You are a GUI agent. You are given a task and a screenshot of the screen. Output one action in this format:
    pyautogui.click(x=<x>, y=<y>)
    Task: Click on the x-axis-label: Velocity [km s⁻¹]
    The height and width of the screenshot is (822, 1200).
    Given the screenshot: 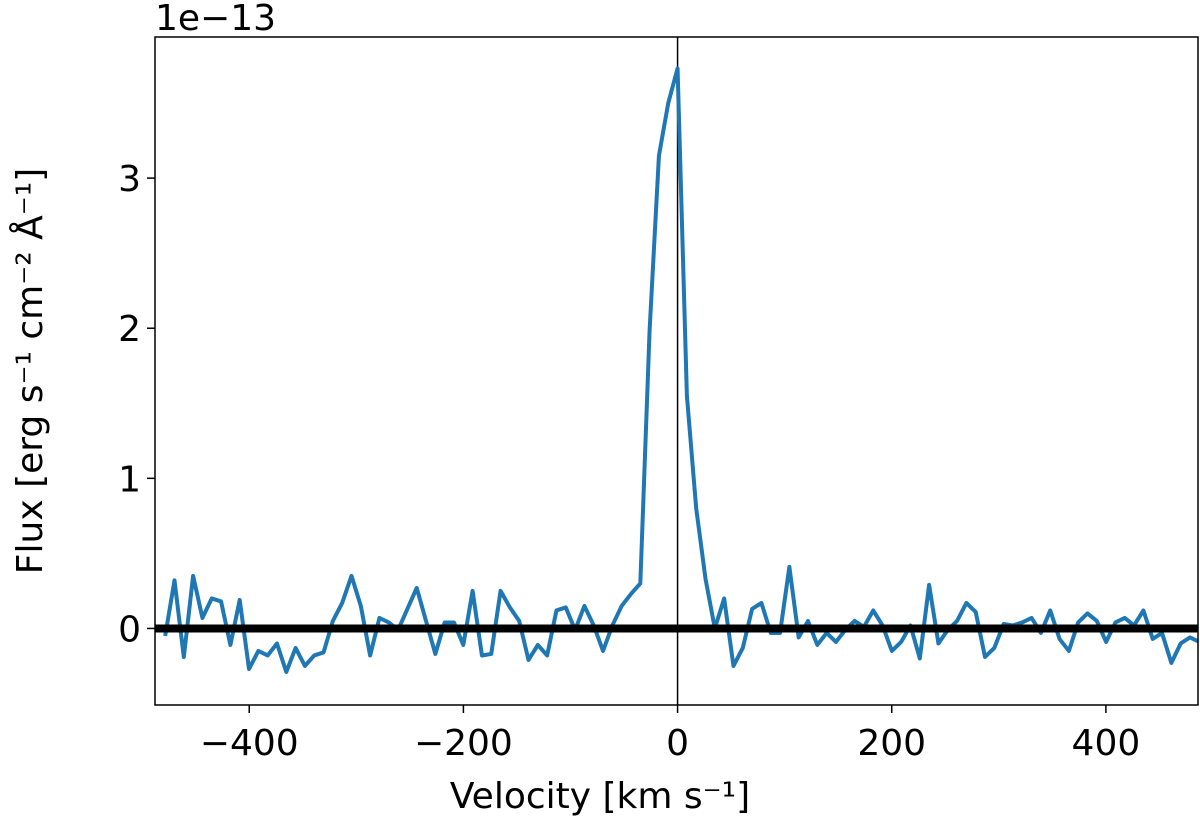 What is the action you would take?
    pyautogui.click(x=600, y=796)
    